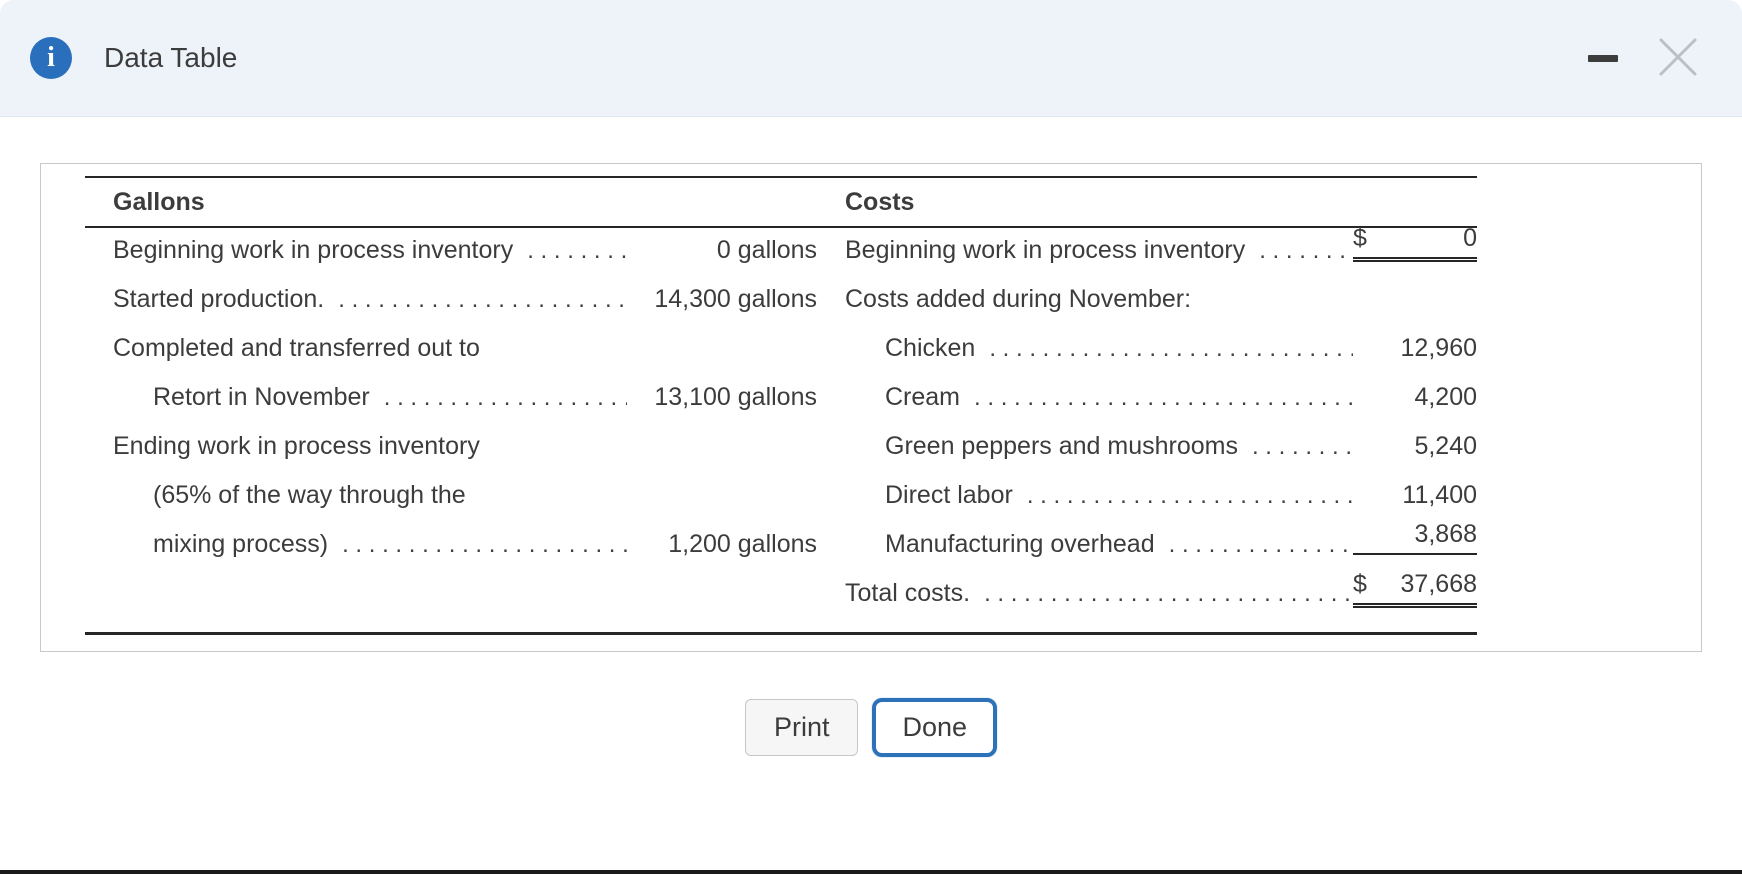 The height and width of the screenshot is (874, 1742). I want to click on row-value: 3,868, so click(1415, 537).